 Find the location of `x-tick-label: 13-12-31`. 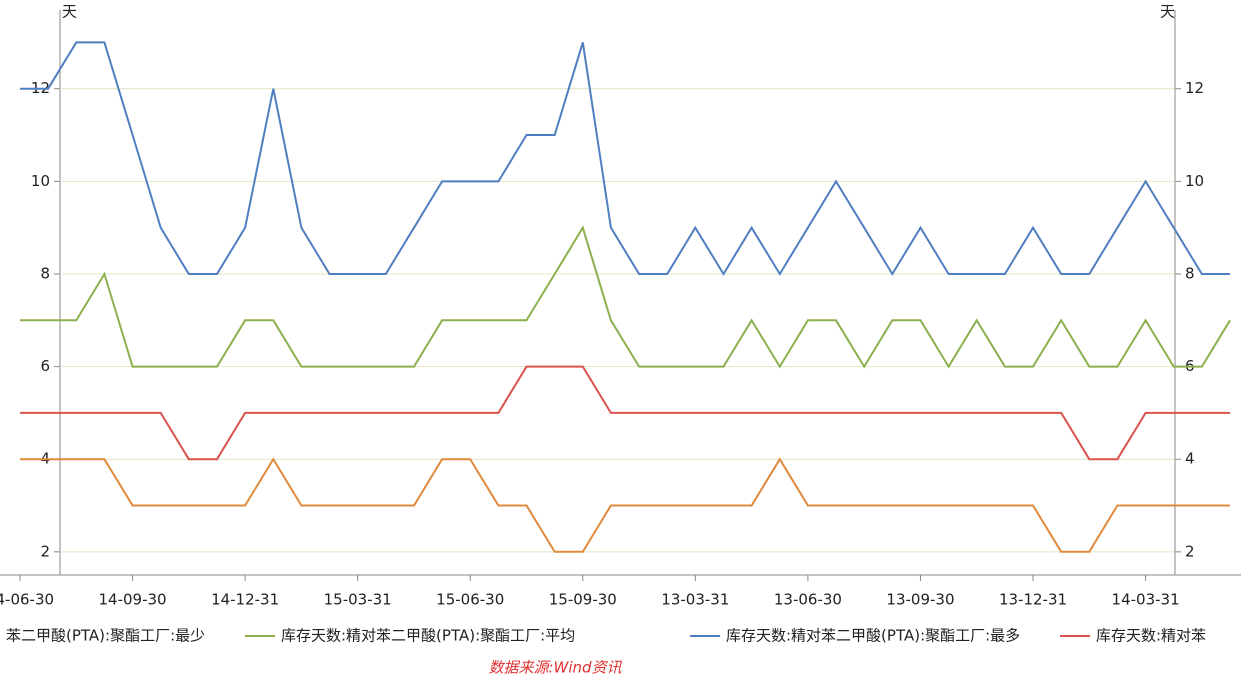

x-tick-label: 13-12-31 is located at coordinates (1033, 600).